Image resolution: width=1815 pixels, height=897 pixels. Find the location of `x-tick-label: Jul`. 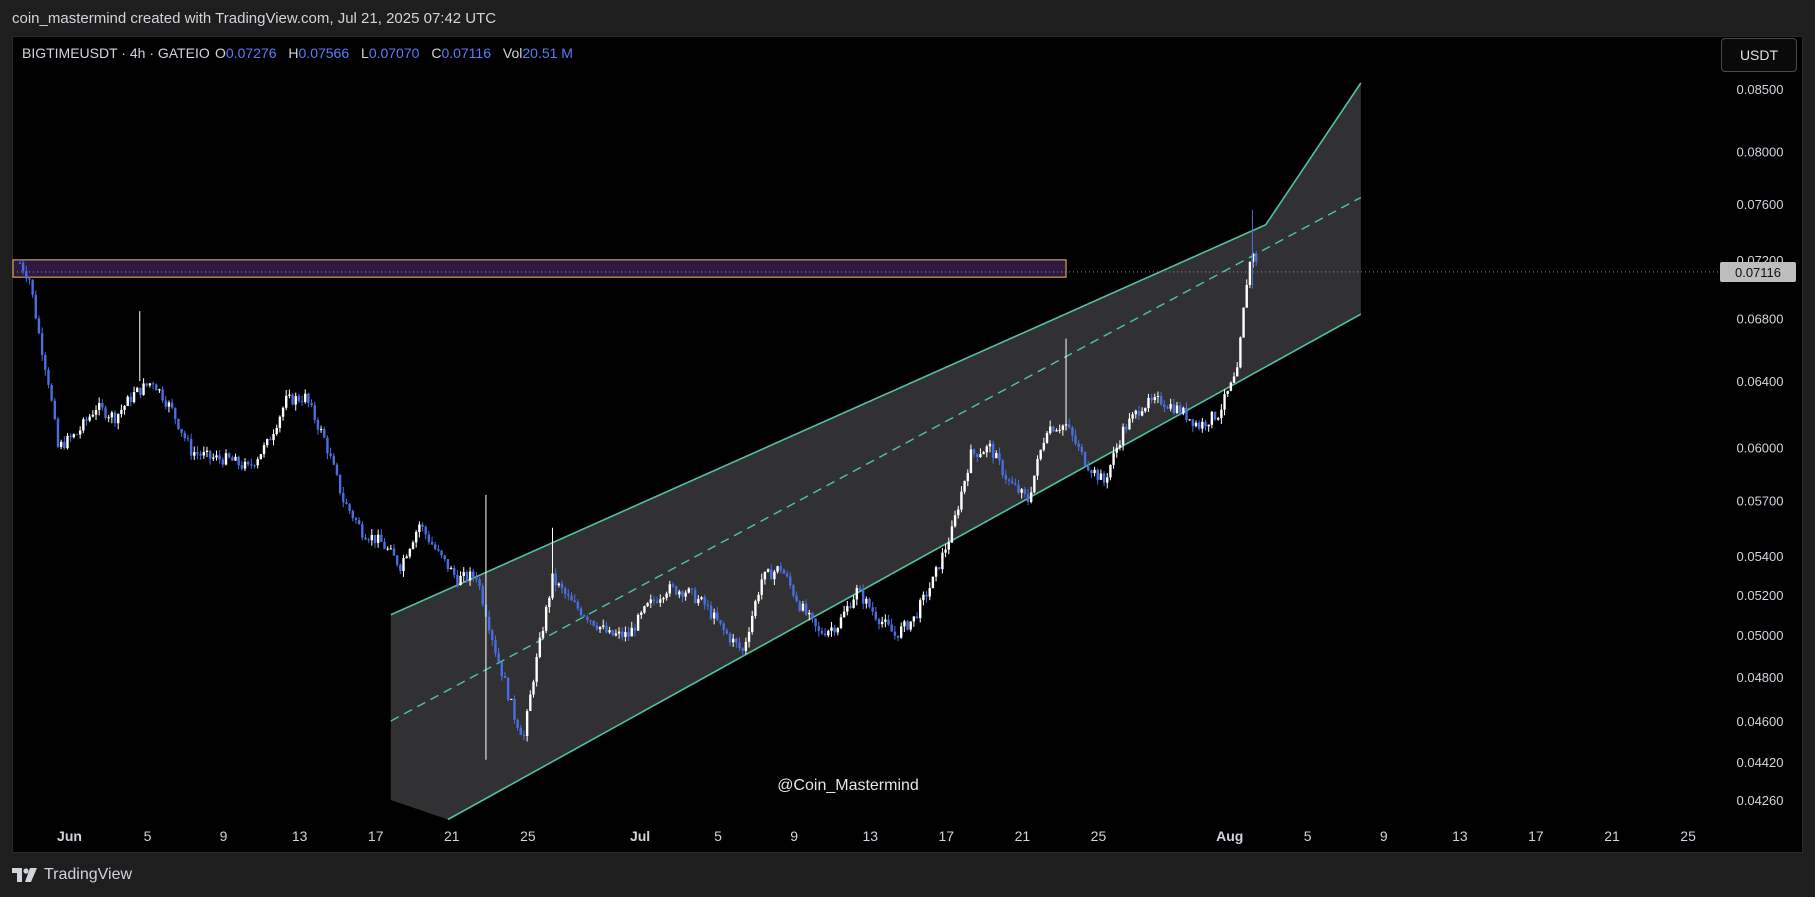

x-tick-label: Jul is located at coordinates (640, 836).